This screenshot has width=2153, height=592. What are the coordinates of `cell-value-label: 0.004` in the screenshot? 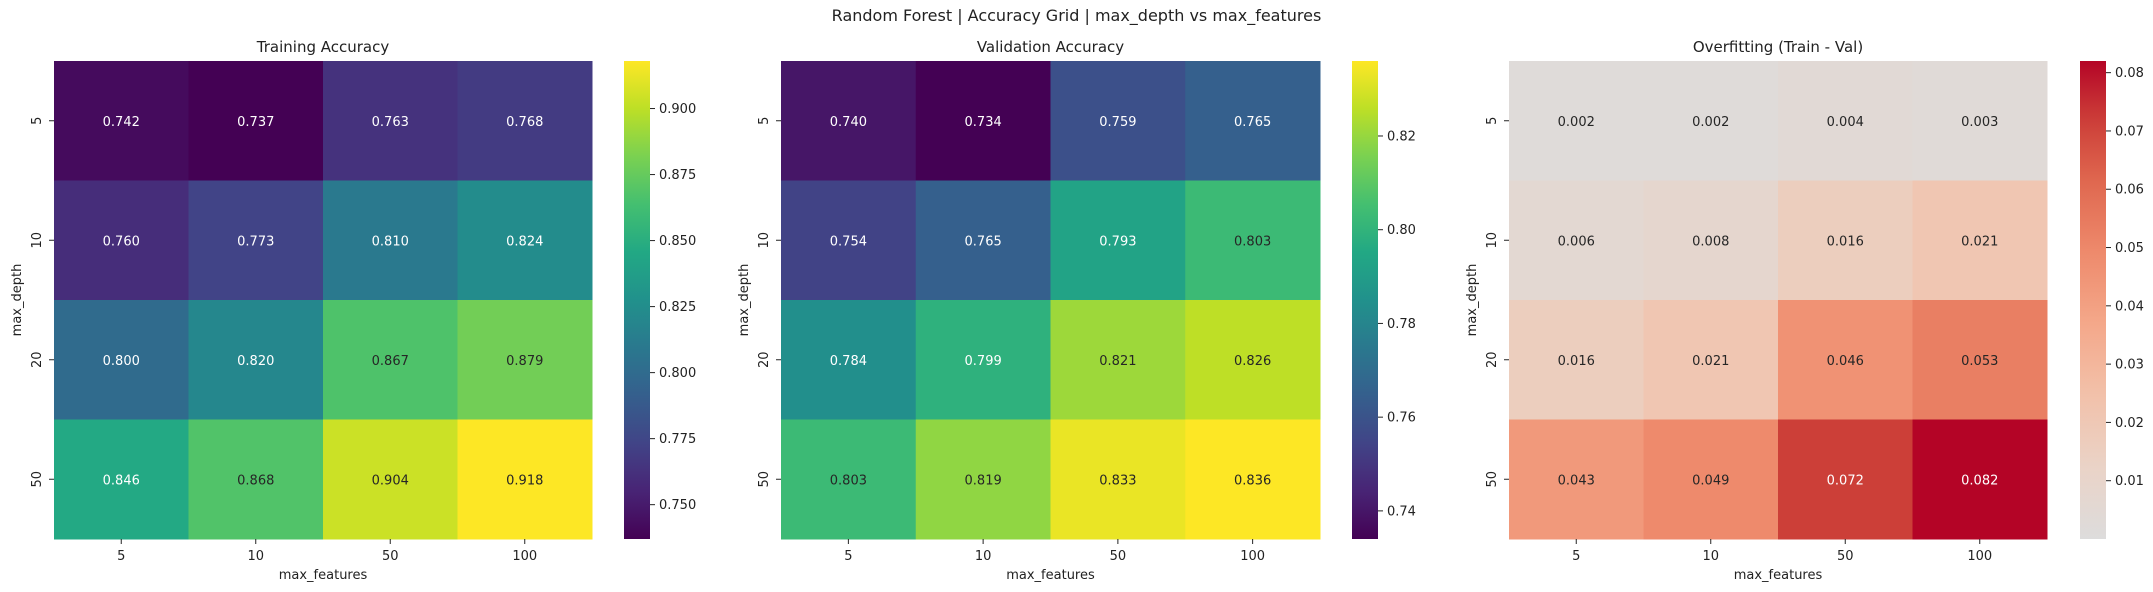 It's located at (1845, 122).